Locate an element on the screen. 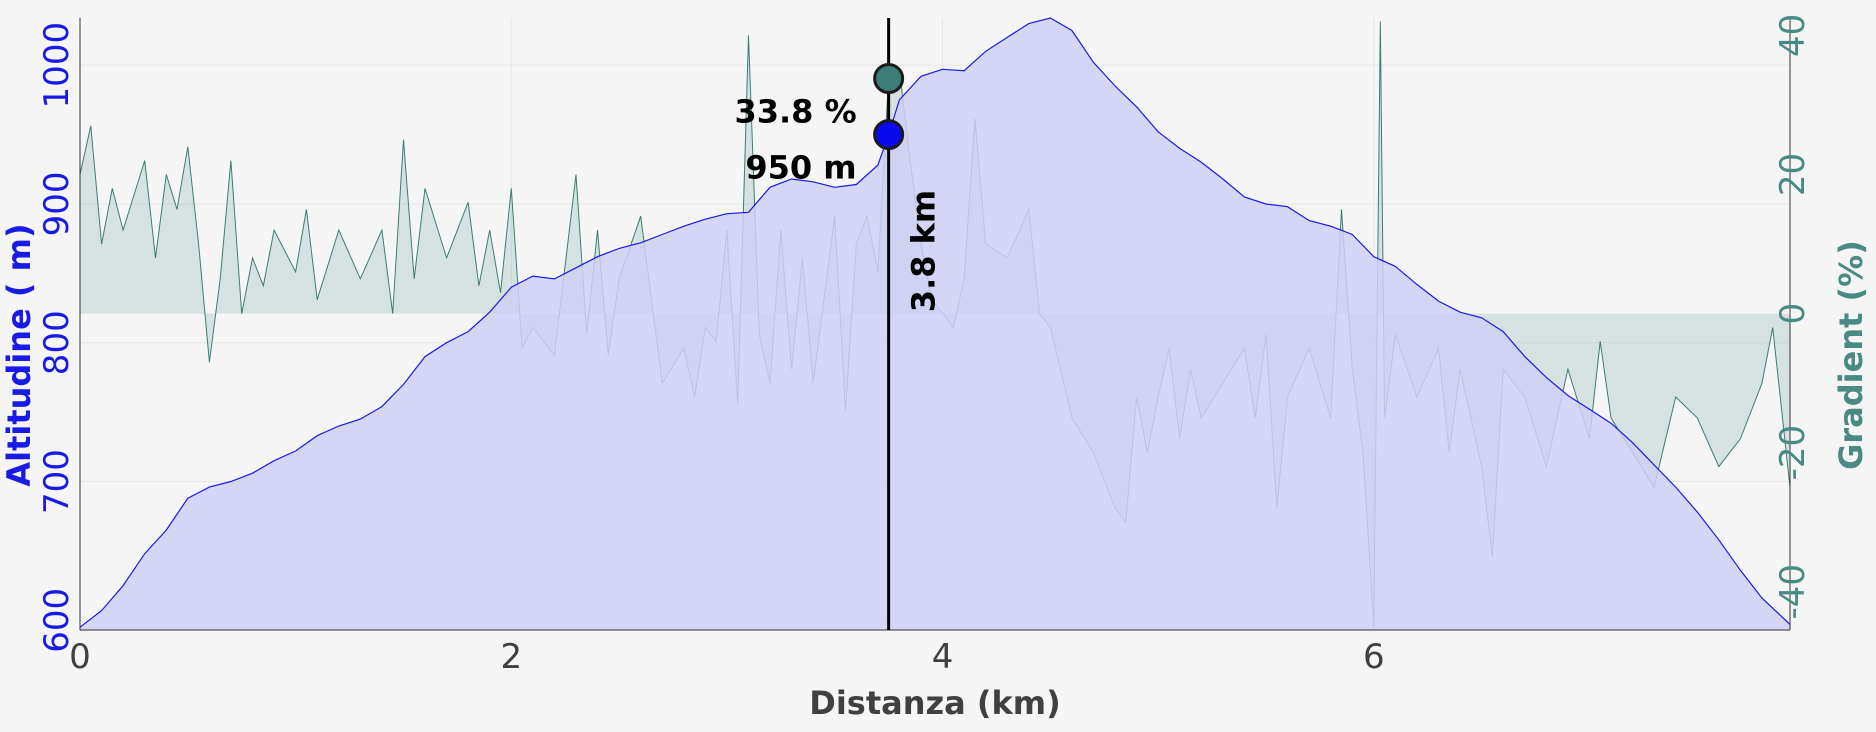 The height and width of the screenshot is (732, 1876). x-tick-label: 2 is located at coordinates (511, 657).